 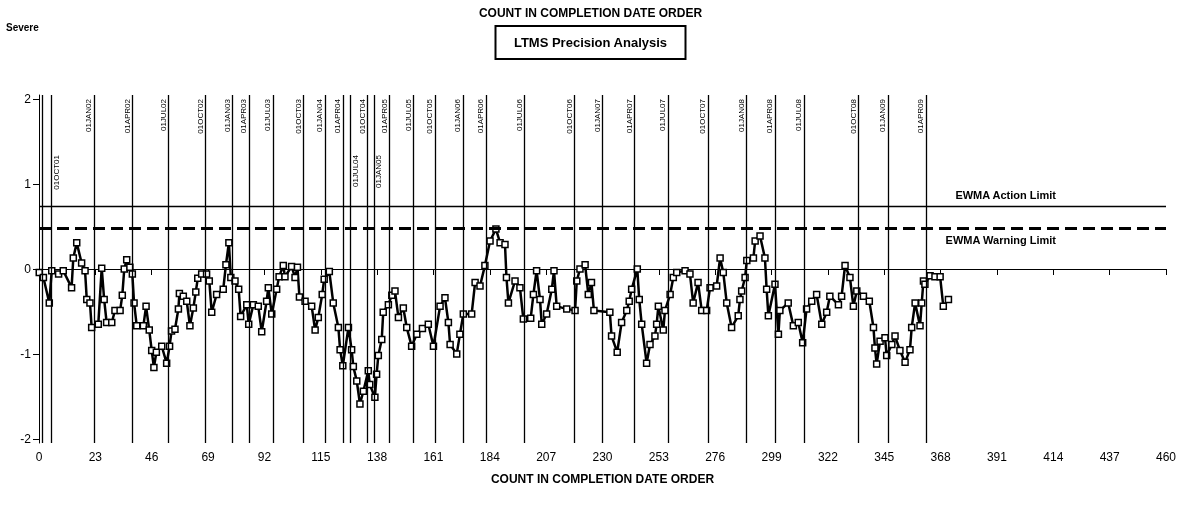 What do you see at coordinates (597, 115) in the screenshot?
I see `ref-line-label: 01JAN07` at bounding box center [597, 115].